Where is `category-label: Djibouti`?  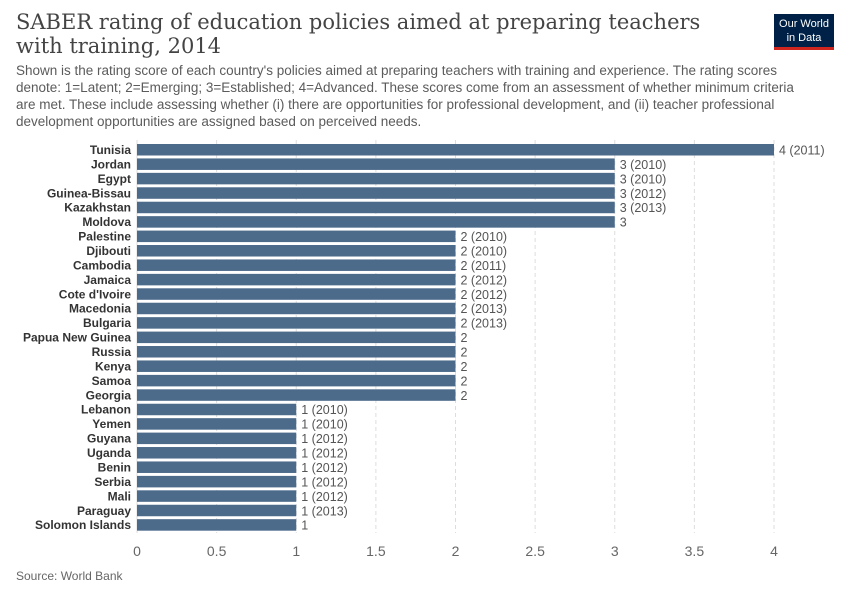 category-label: Djibouti is located at coordinates (108, 251).